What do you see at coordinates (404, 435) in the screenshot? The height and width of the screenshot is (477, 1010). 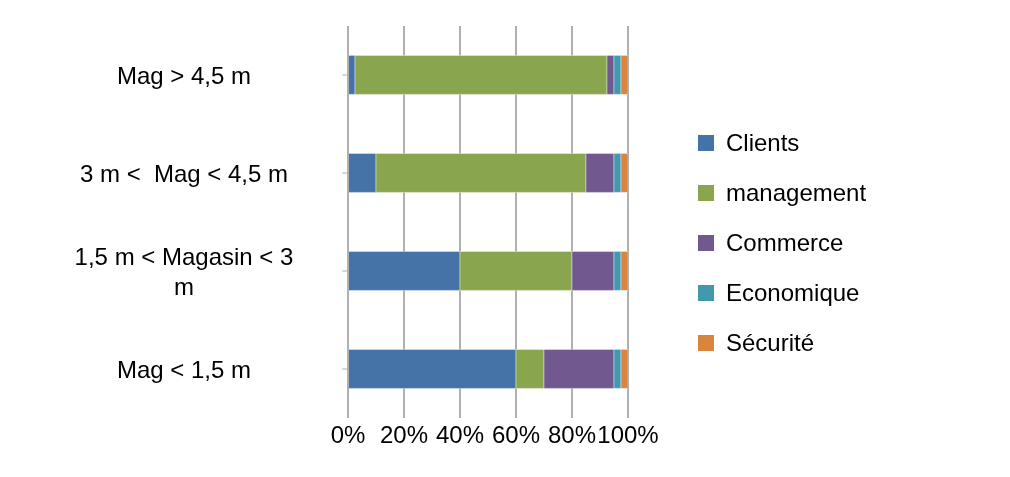 I see `x-tick-label: 20%` at bounding box center [404, 435].